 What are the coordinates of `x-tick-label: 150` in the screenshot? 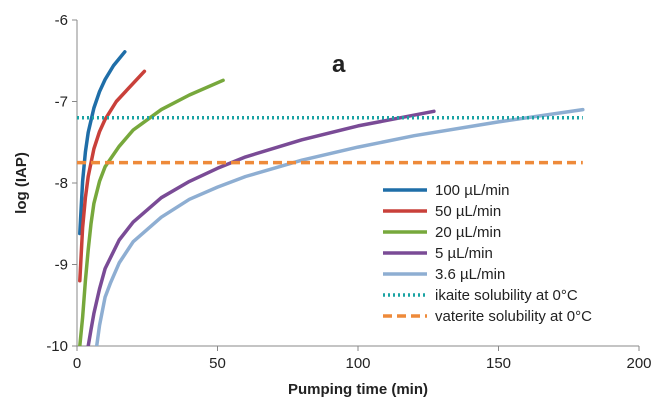 It's located at (498, 363).